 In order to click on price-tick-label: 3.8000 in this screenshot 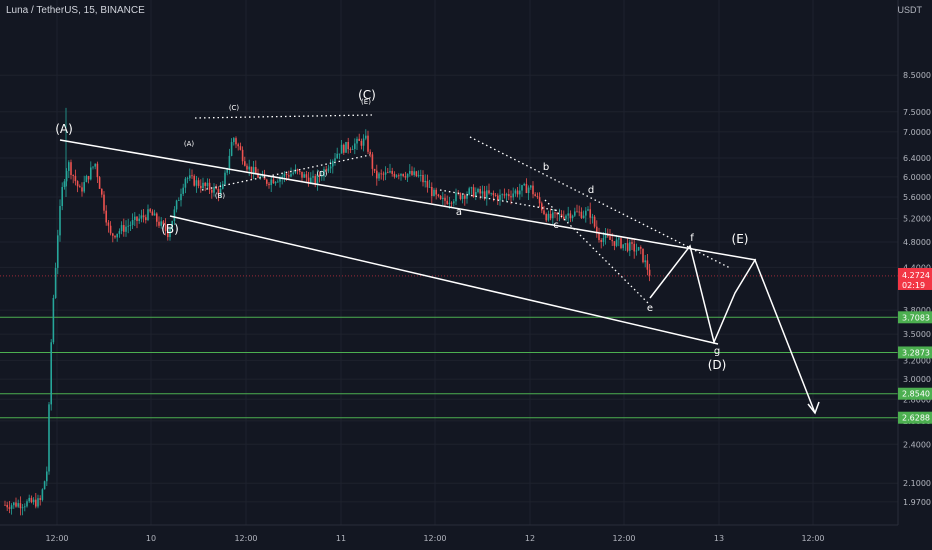, I will do `click(917, 310)`.